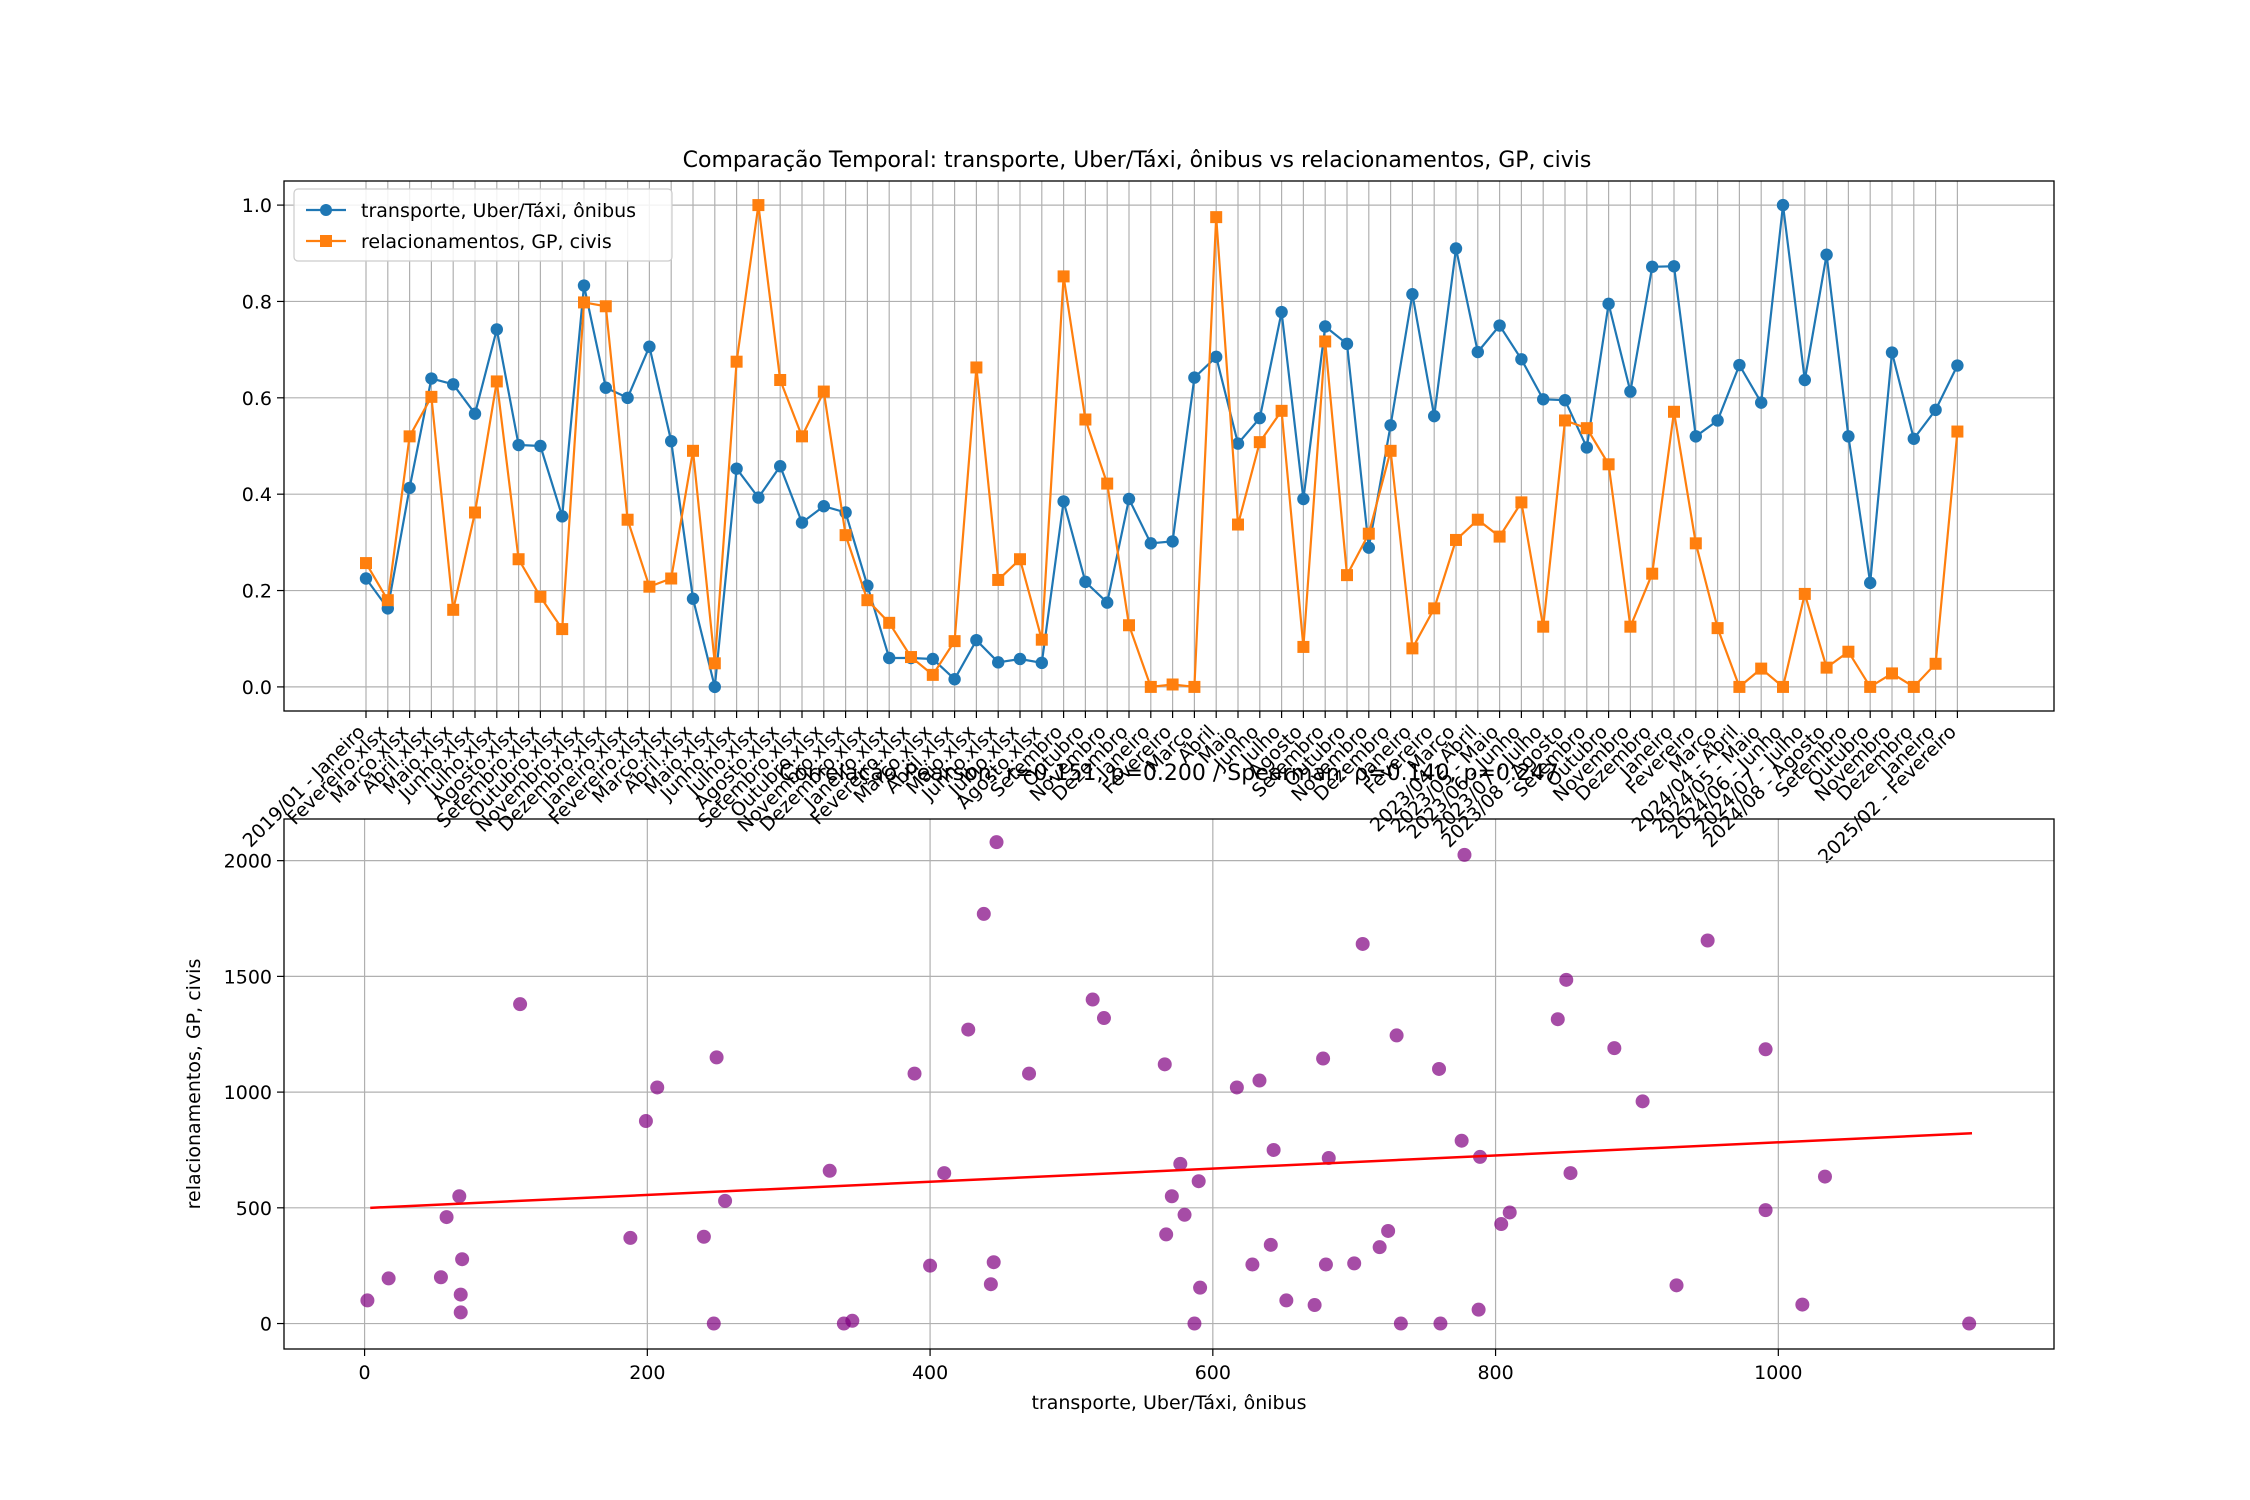 The width and height of the screenshot is (2250, 1500). Describe the element at coordinates (471, 211) in the screenshot. I see `legend-item-transporte: transporte, Uber/Táxi, ônibus` at that location.